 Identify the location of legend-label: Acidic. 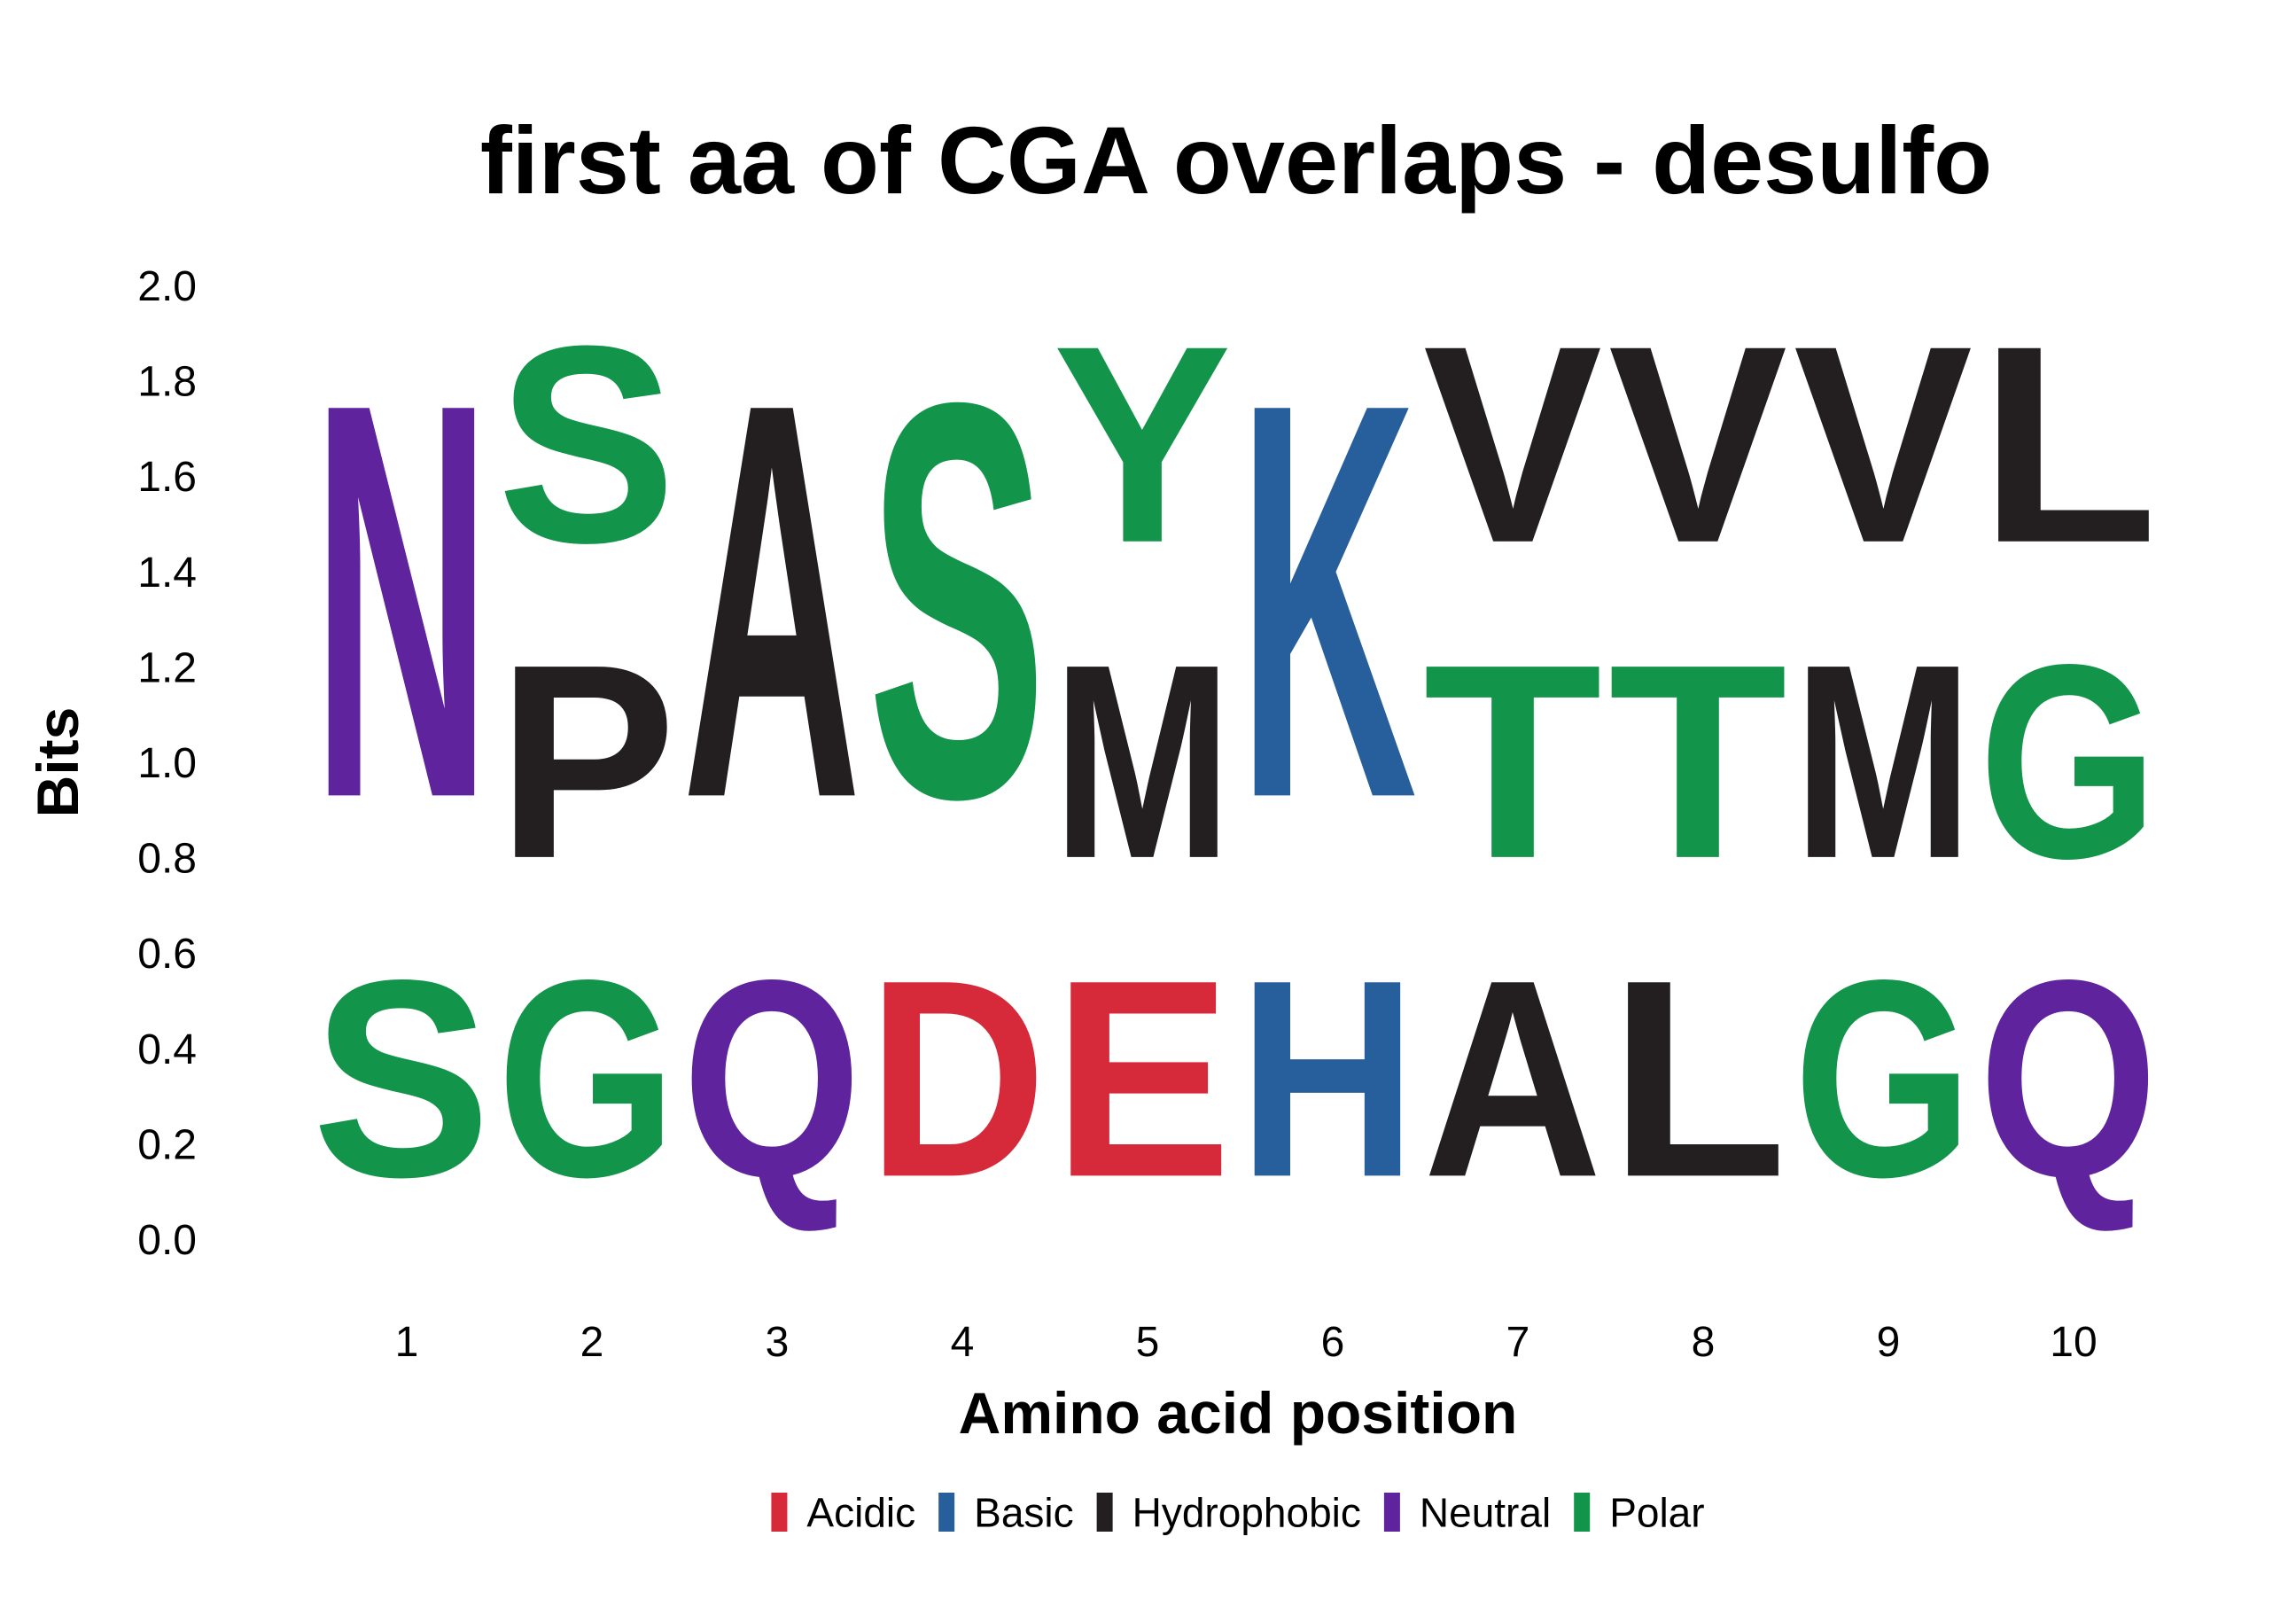
(860, 1513).